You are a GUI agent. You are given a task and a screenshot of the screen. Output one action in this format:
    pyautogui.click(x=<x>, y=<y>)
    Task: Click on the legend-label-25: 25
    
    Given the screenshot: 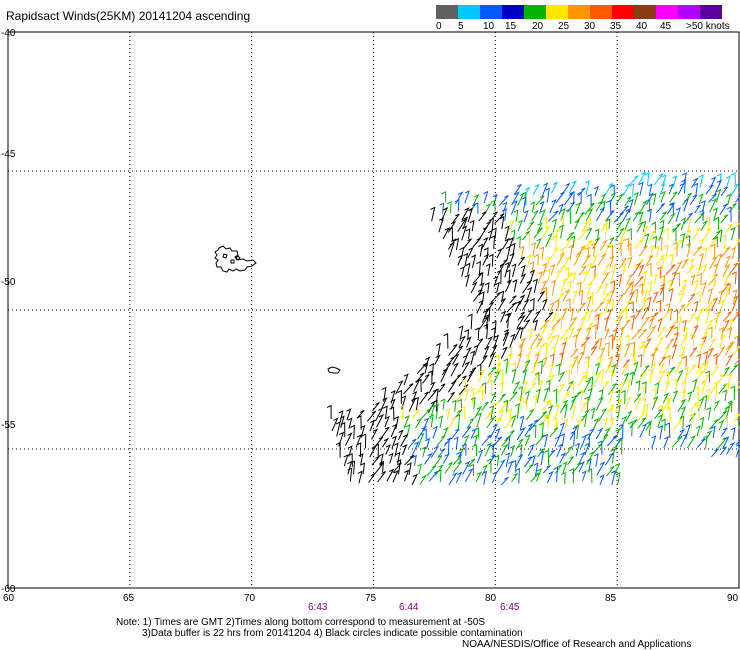 What is the action you would take?
    pyautogui.click(x=564, y=26)
    